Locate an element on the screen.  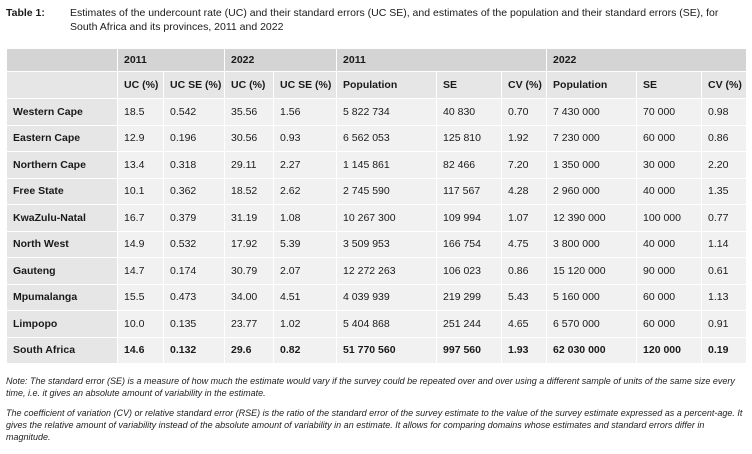
value-cell: 0.77 is located at coordinates (724, 218).